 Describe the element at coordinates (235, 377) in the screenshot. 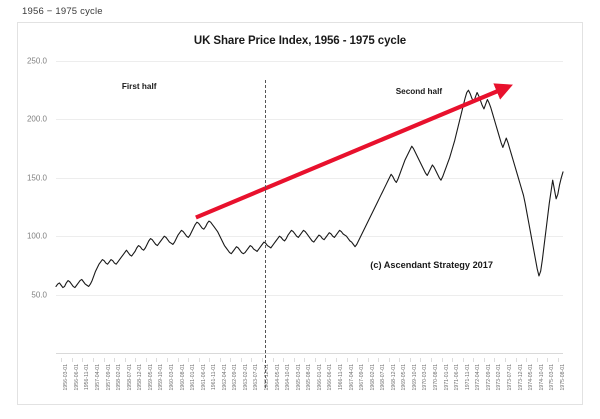

I see `x-axis-tick-label: 1962-09-01` at that location.